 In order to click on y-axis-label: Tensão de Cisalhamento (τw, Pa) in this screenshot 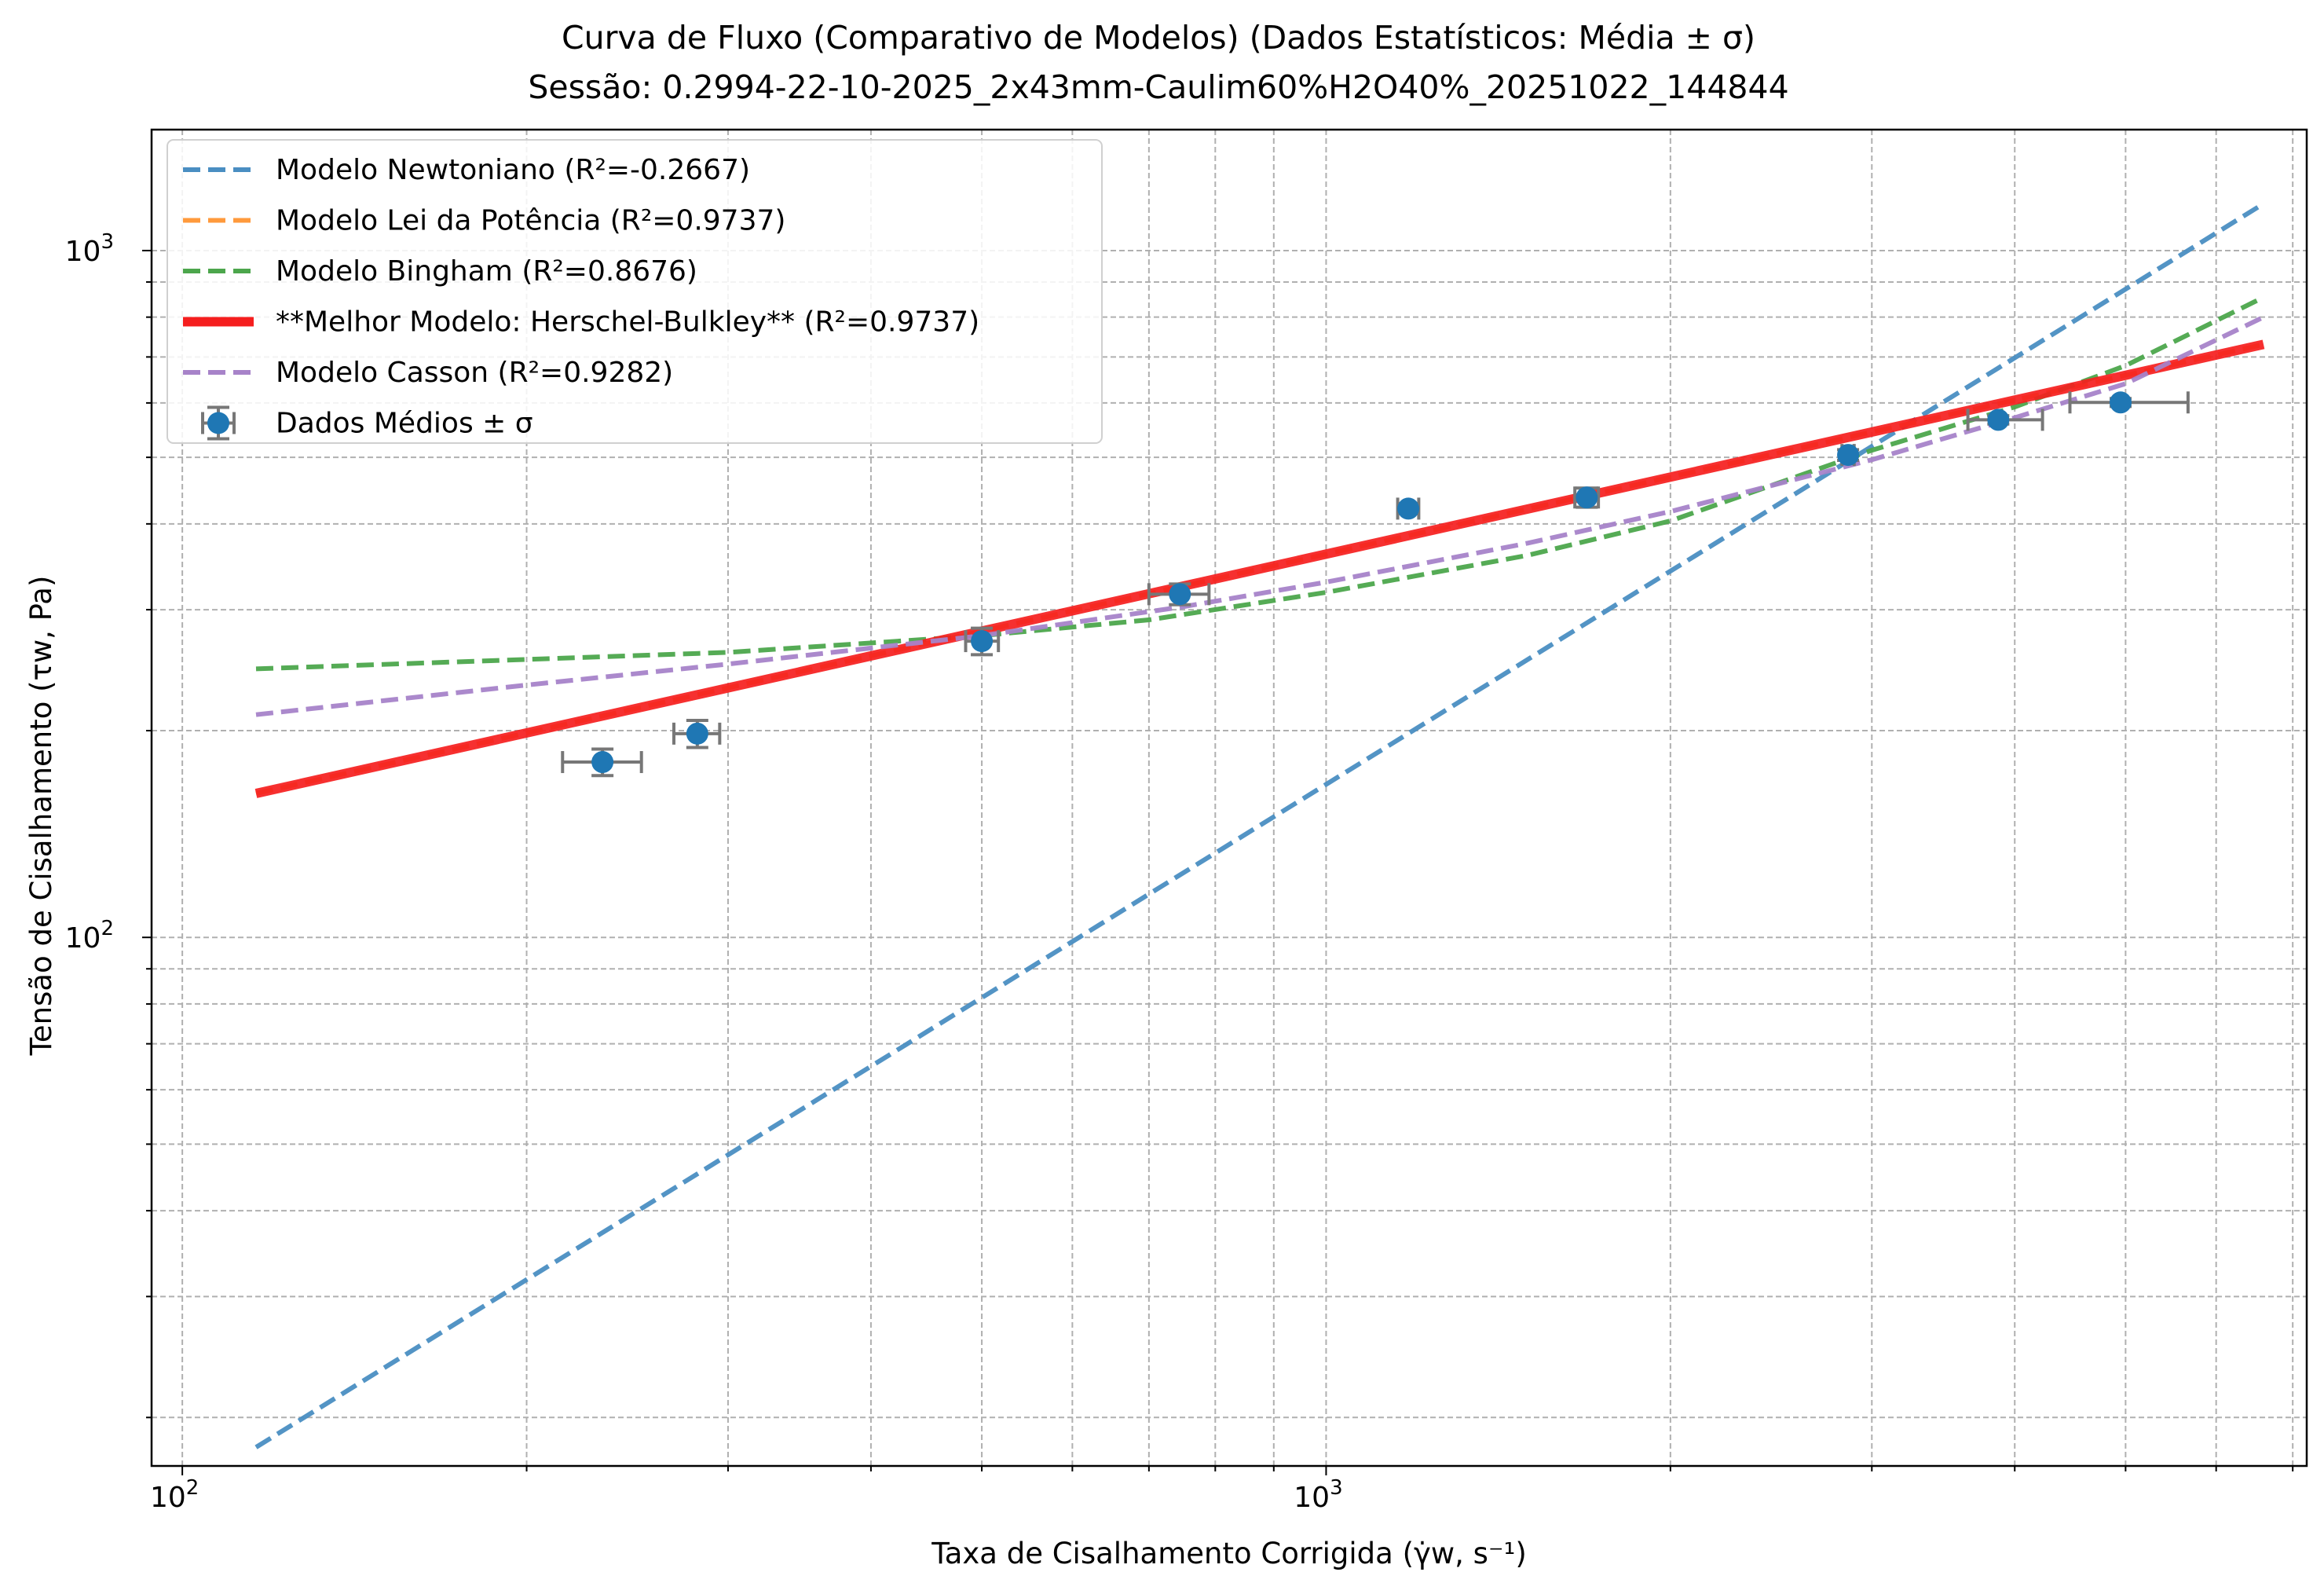, I will do `click(41, 816)`.